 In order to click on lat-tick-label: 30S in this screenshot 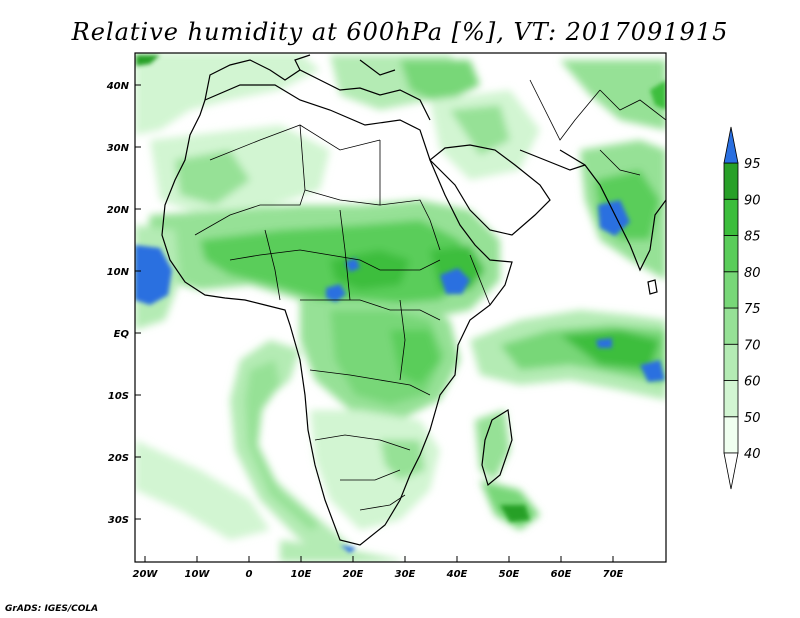, I will do `click(118, 520)`.